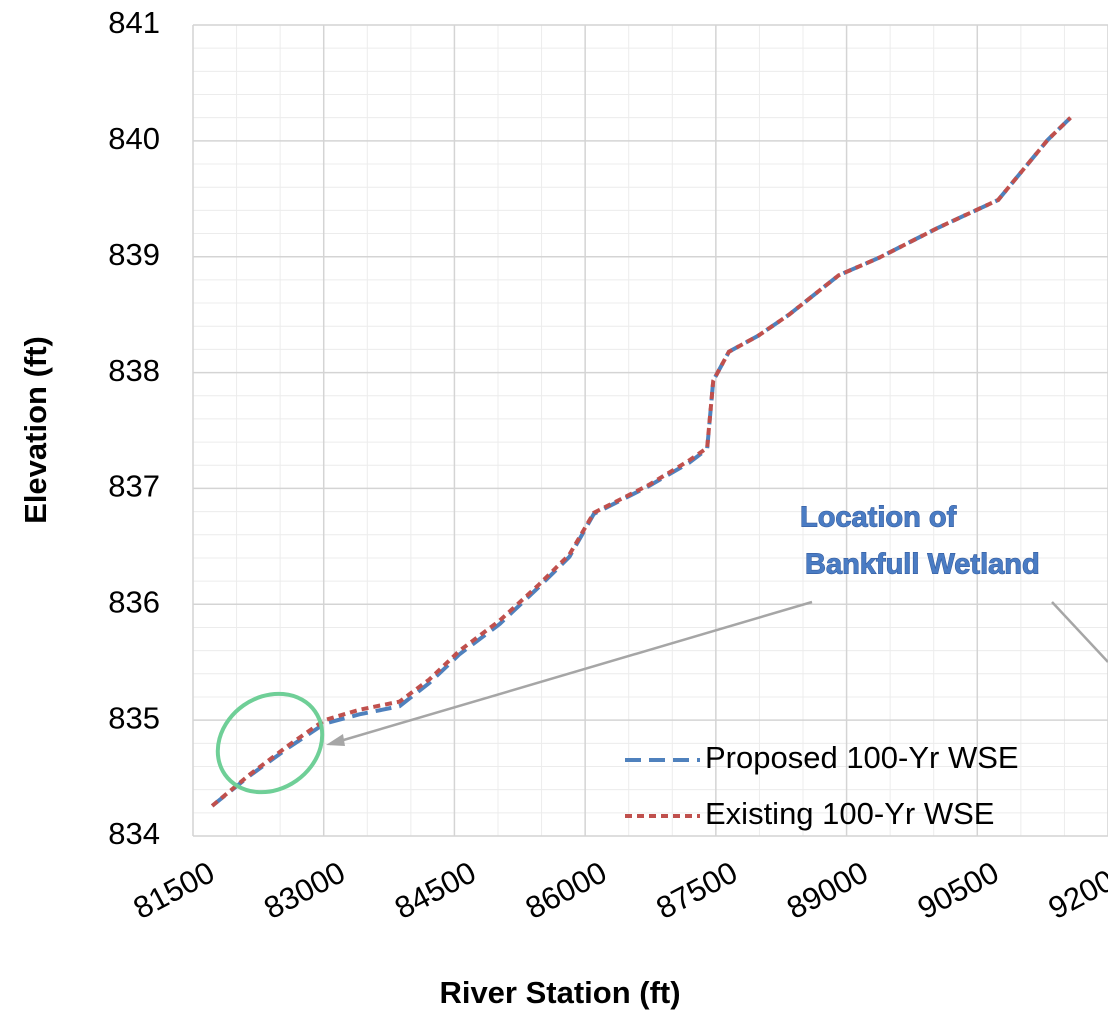 The height and width of the screenshot is (1018, 1108). Describe the element at coordinates (270, 743) in the screenshot. I see `highlight-ellipse` at that location.